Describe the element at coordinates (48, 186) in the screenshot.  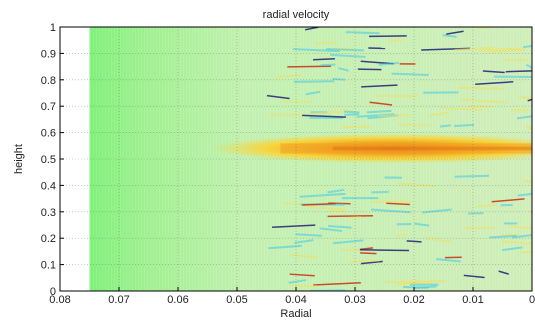
I see `y-tick-label: 0.4` at that location.